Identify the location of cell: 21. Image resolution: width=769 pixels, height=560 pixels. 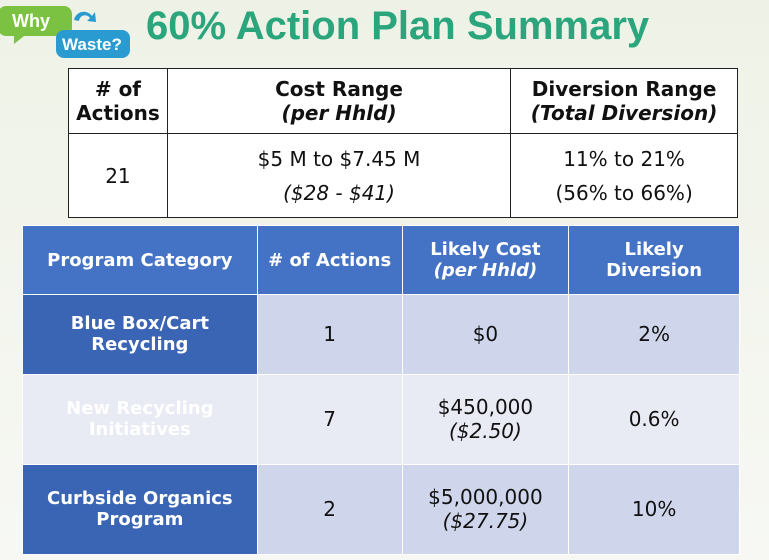
(118, 175).